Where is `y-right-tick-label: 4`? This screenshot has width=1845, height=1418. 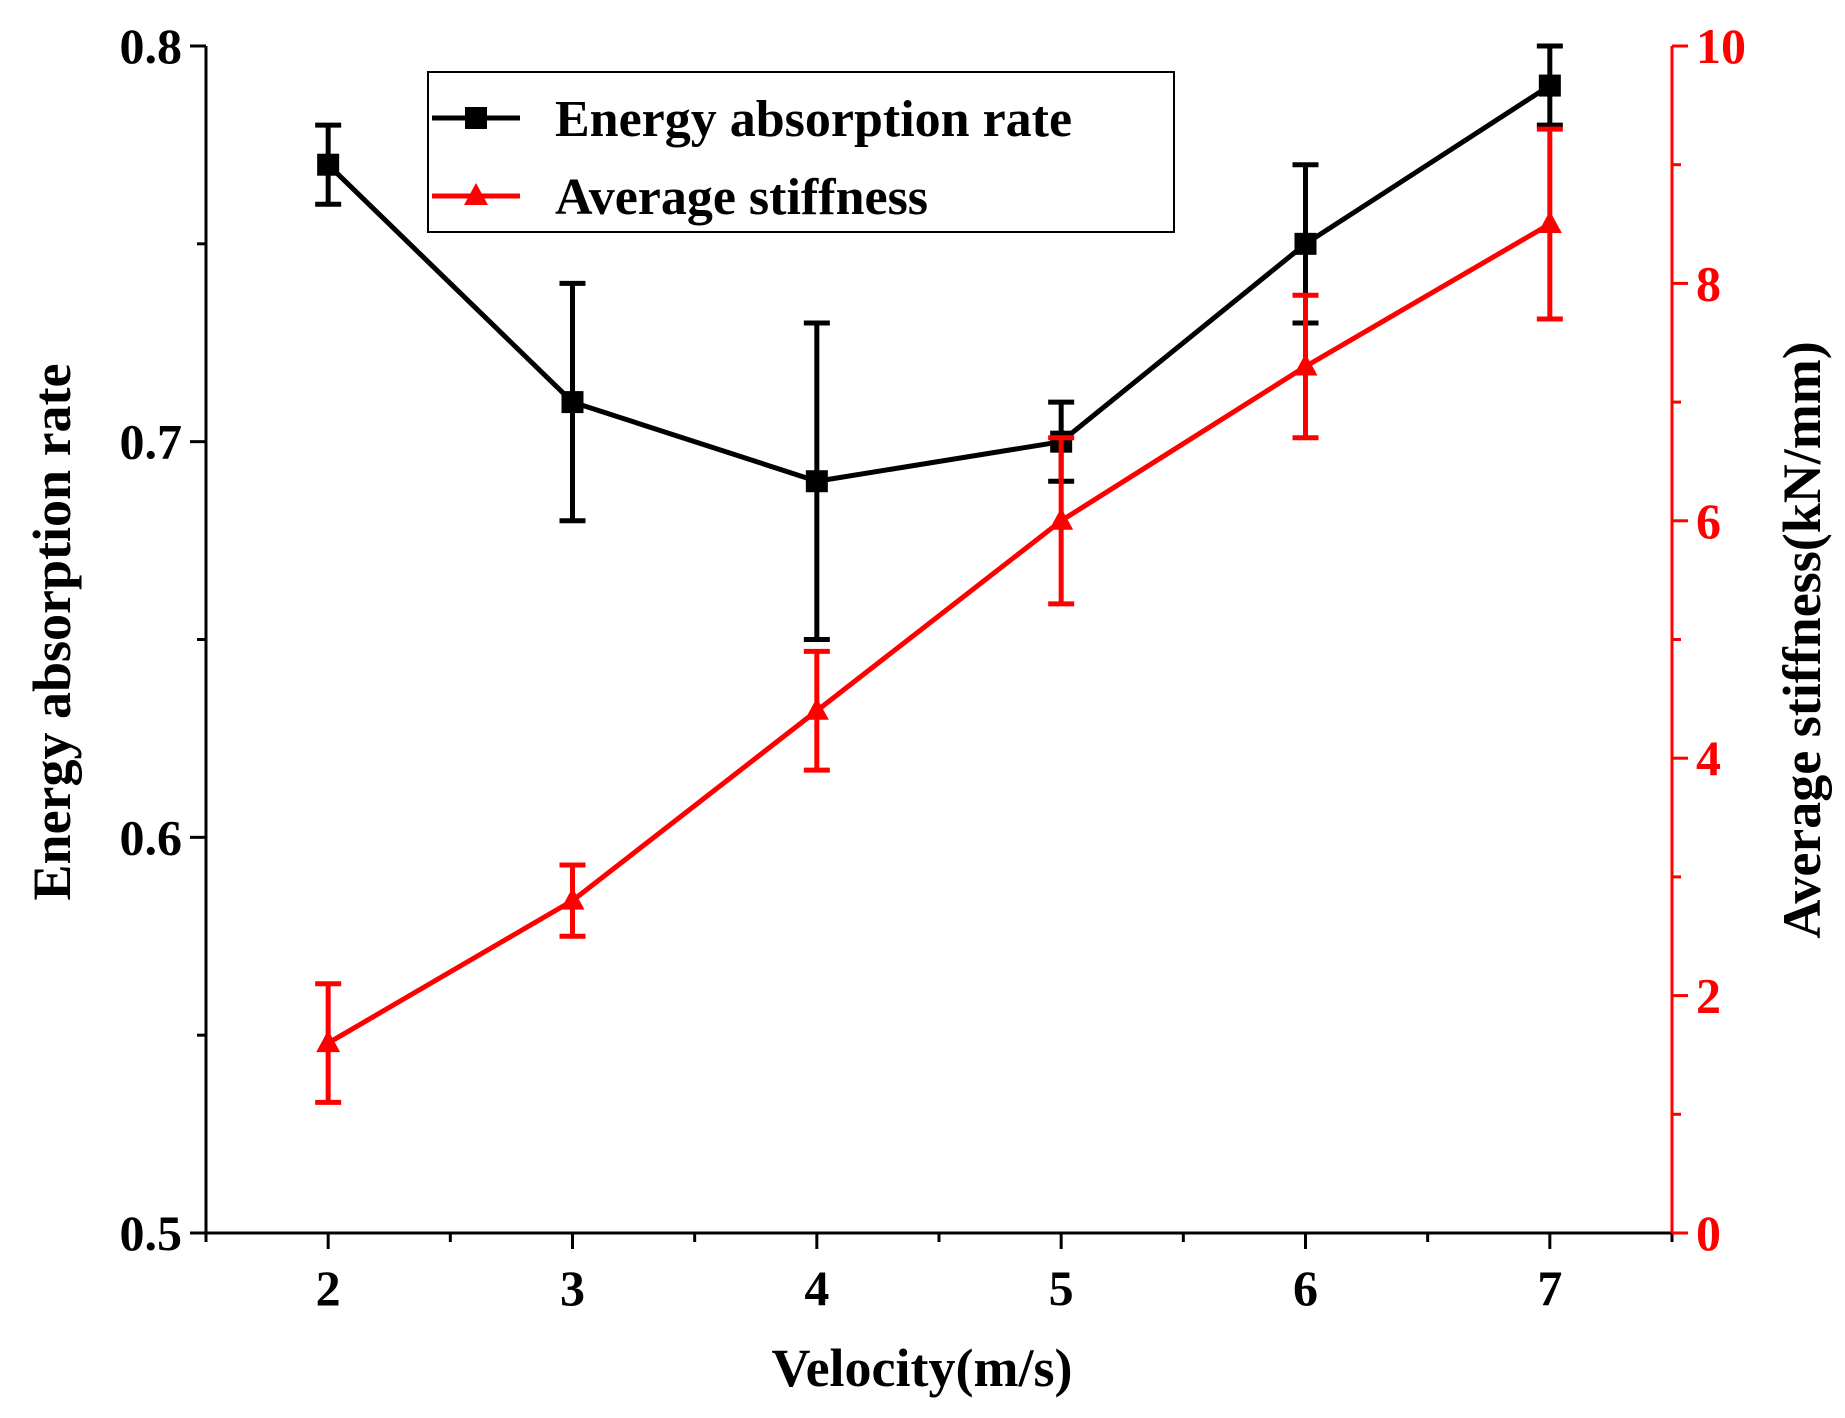 y-right-tick-label: 4 is located at coordinates (1708, 758).